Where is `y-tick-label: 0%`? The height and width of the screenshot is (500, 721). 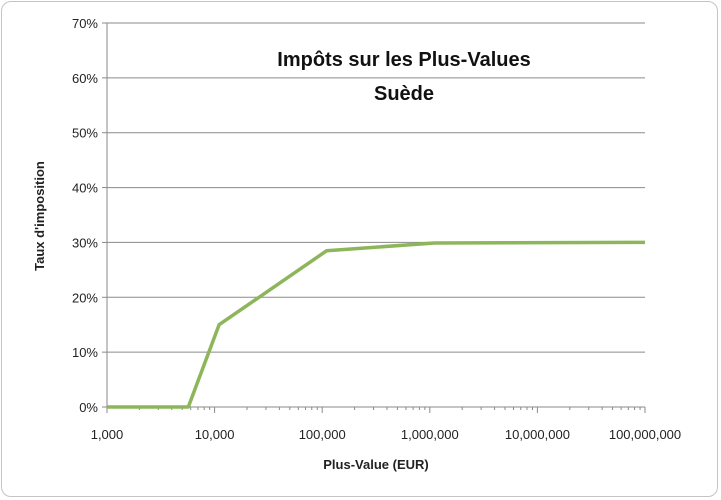 y-tick-label: 0% is located at coordinates (88, 407).